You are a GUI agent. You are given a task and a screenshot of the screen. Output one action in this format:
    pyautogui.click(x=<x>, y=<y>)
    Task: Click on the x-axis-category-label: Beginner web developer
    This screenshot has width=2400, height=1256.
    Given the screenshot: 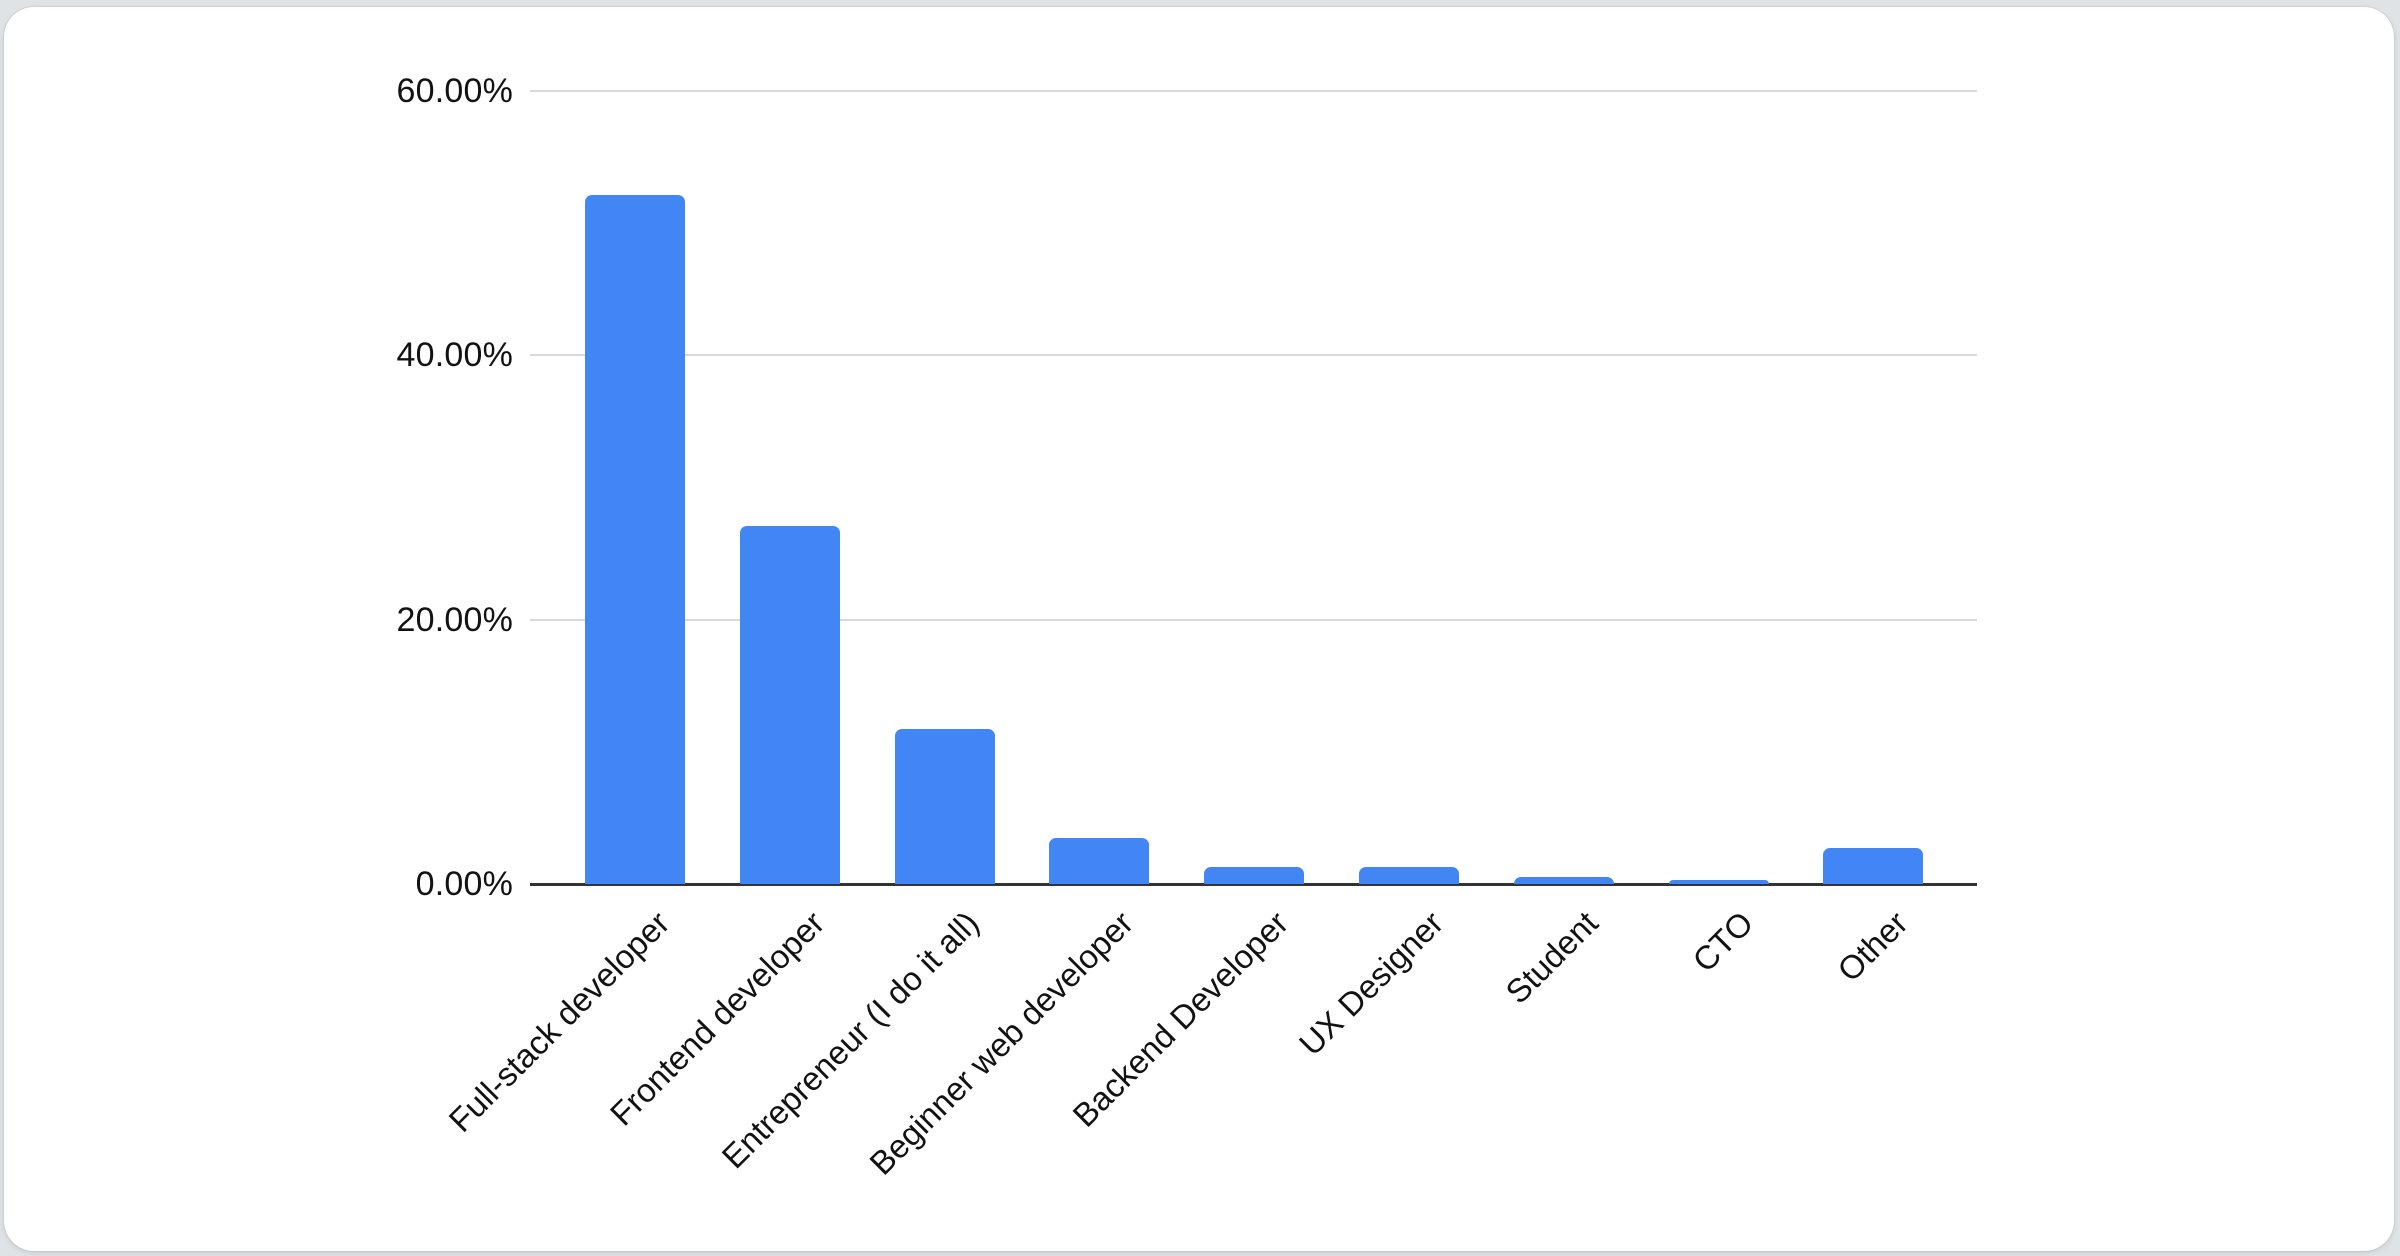 What is the action you would take?
    pyautogui.click(x=1001, y=1043)
    